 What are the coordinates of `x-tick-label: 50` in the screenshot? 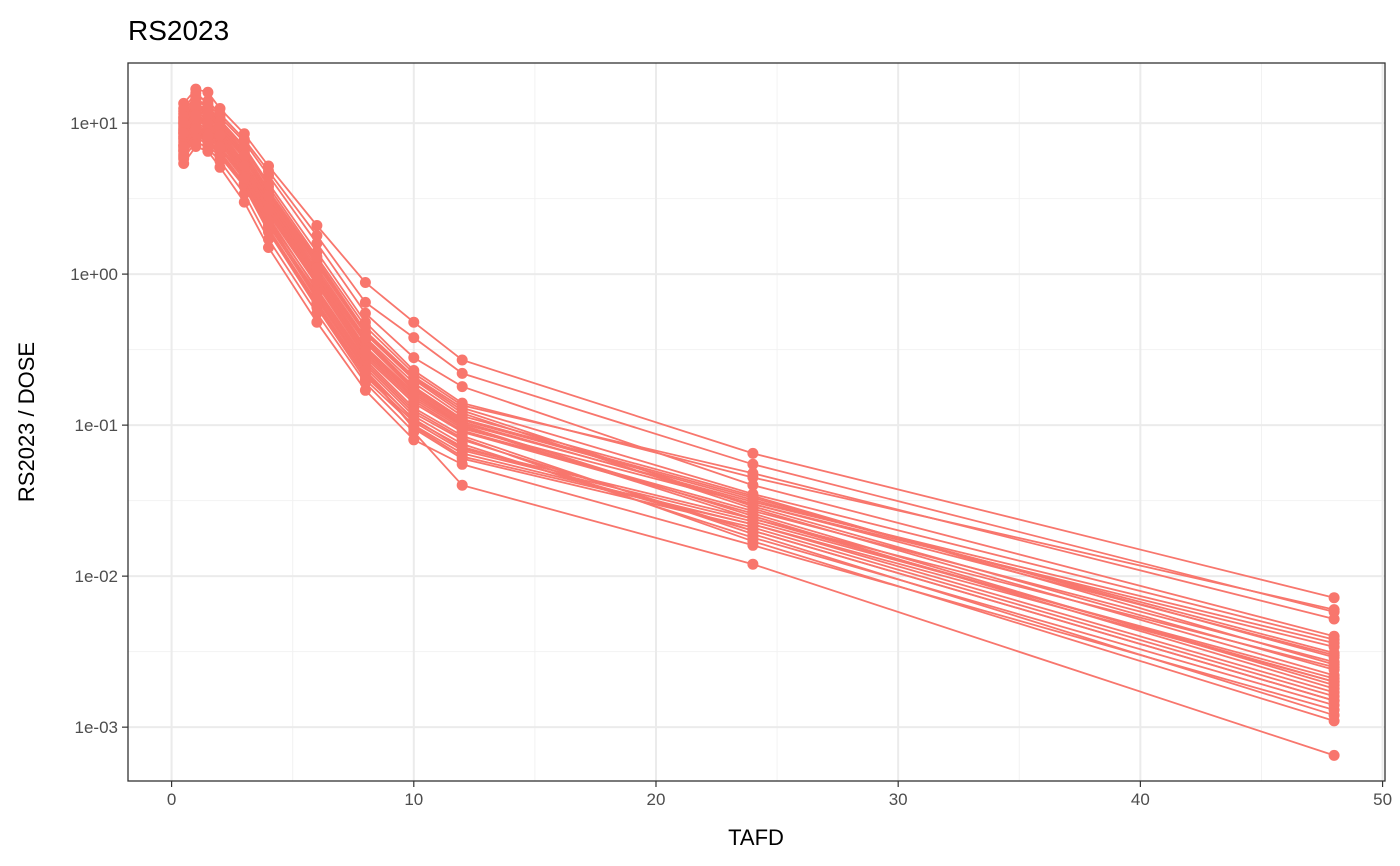 It's located at (1382, 799).